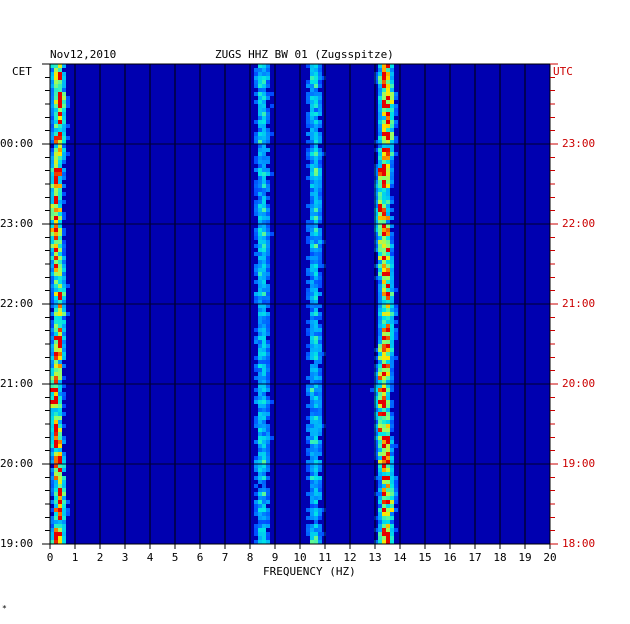 The height and width of the screenshot is (624, 630). What do you see at coordinates (4, 608) in the screenshot?
I see `footer-mark: *` at bounding box center [4, 608].